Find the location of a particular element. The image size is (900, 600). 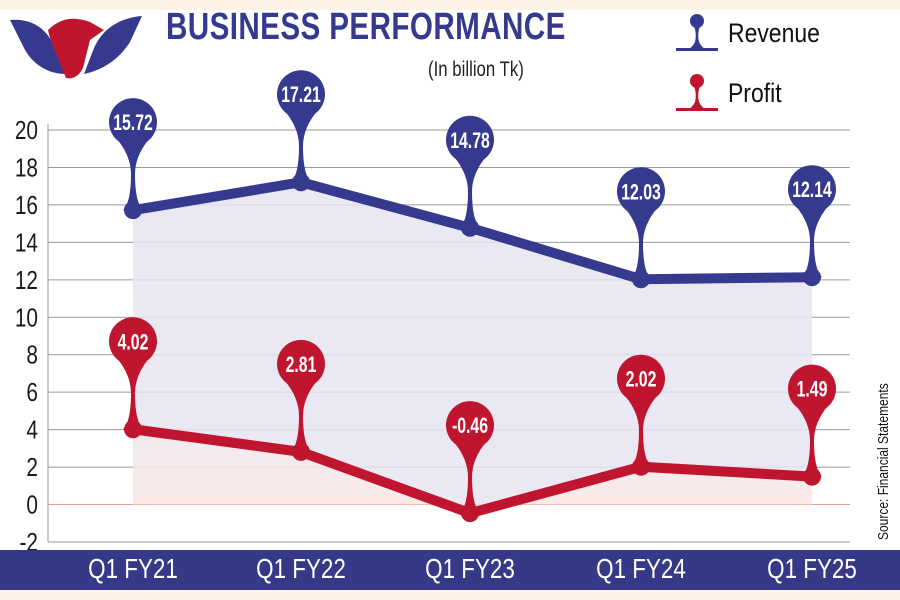

y-tick-label: 12 is located at coordinates (26, 280).